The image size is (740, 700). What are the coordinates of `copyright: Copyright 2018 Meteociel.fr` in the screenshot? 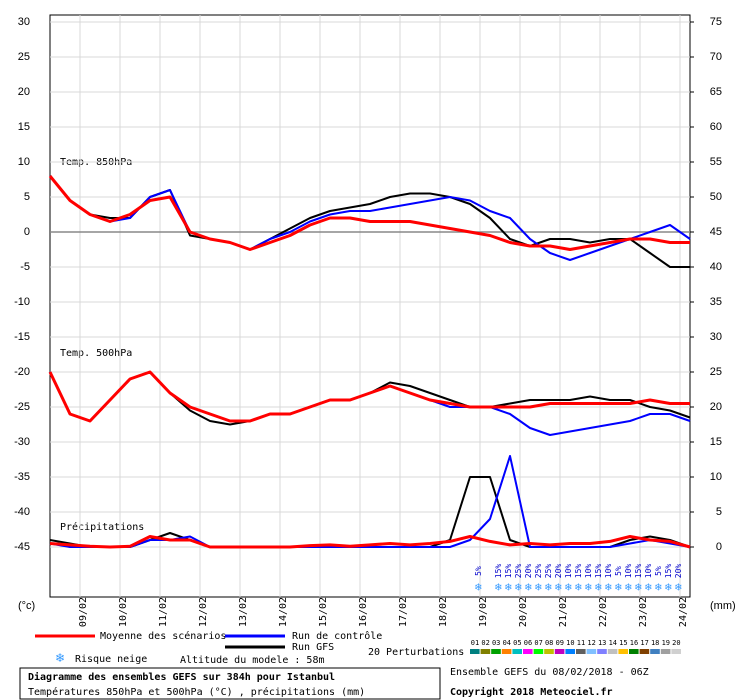 It's located at (531, 692).